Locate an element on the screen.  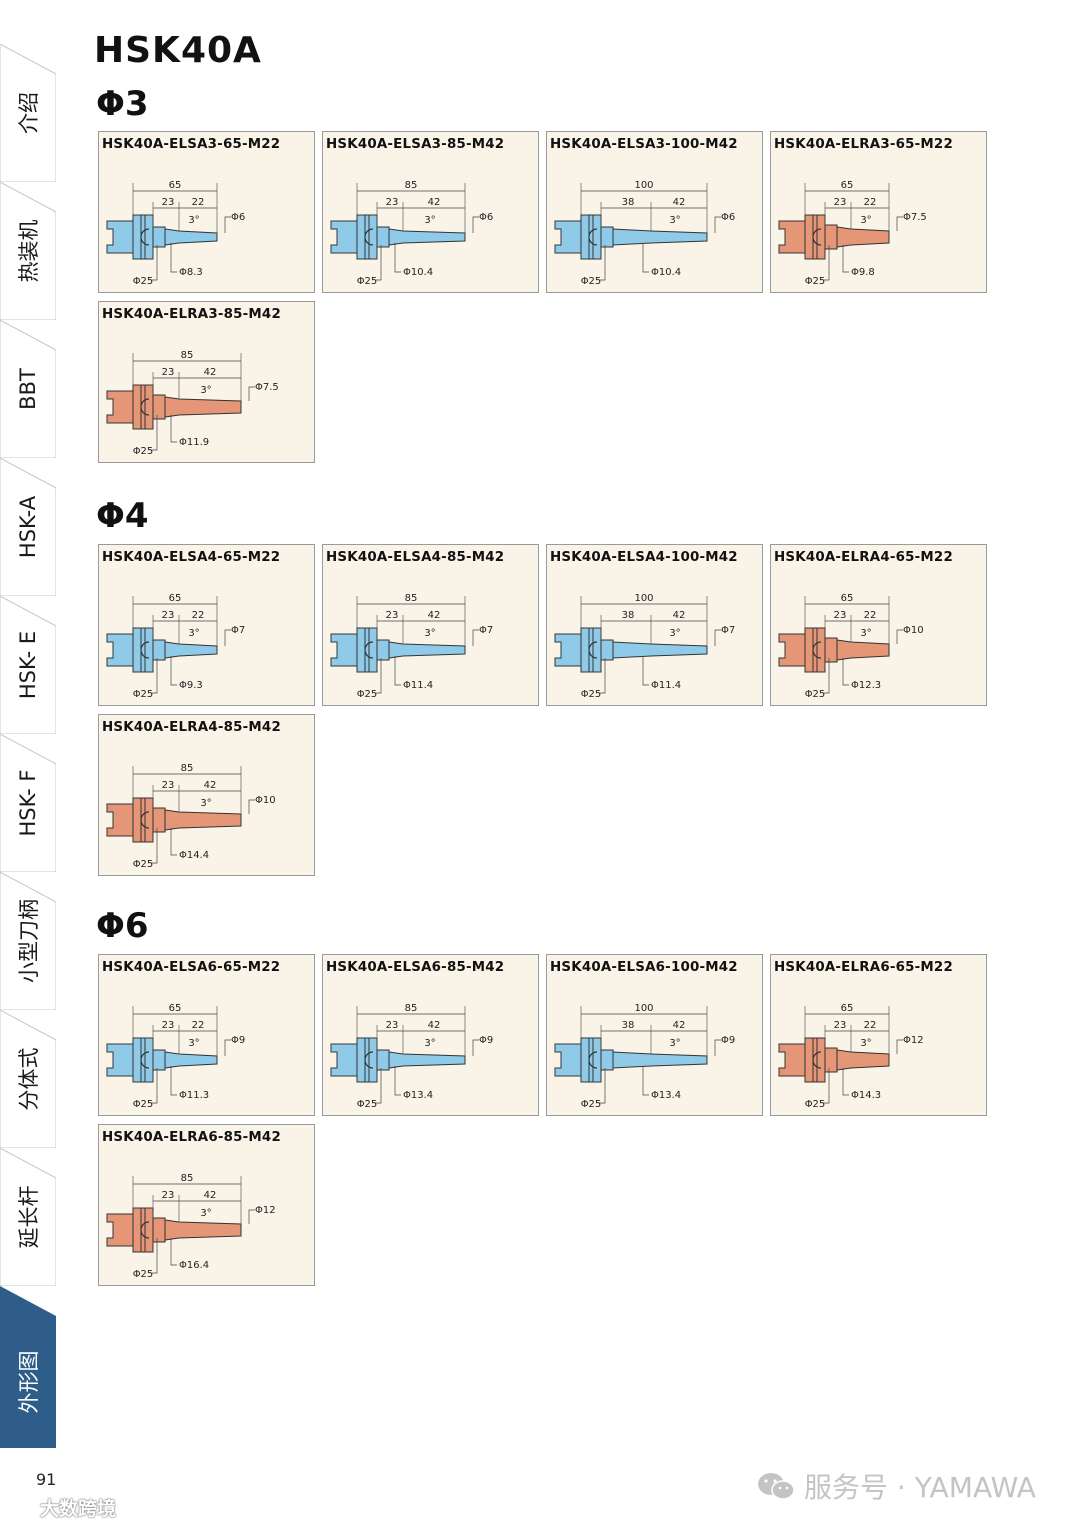
product-card: HSK40A-ELRA4-65-M22 65 23 22 3° Φ10 Φ12.3 Φ25 is located at coordinates (878, 625).